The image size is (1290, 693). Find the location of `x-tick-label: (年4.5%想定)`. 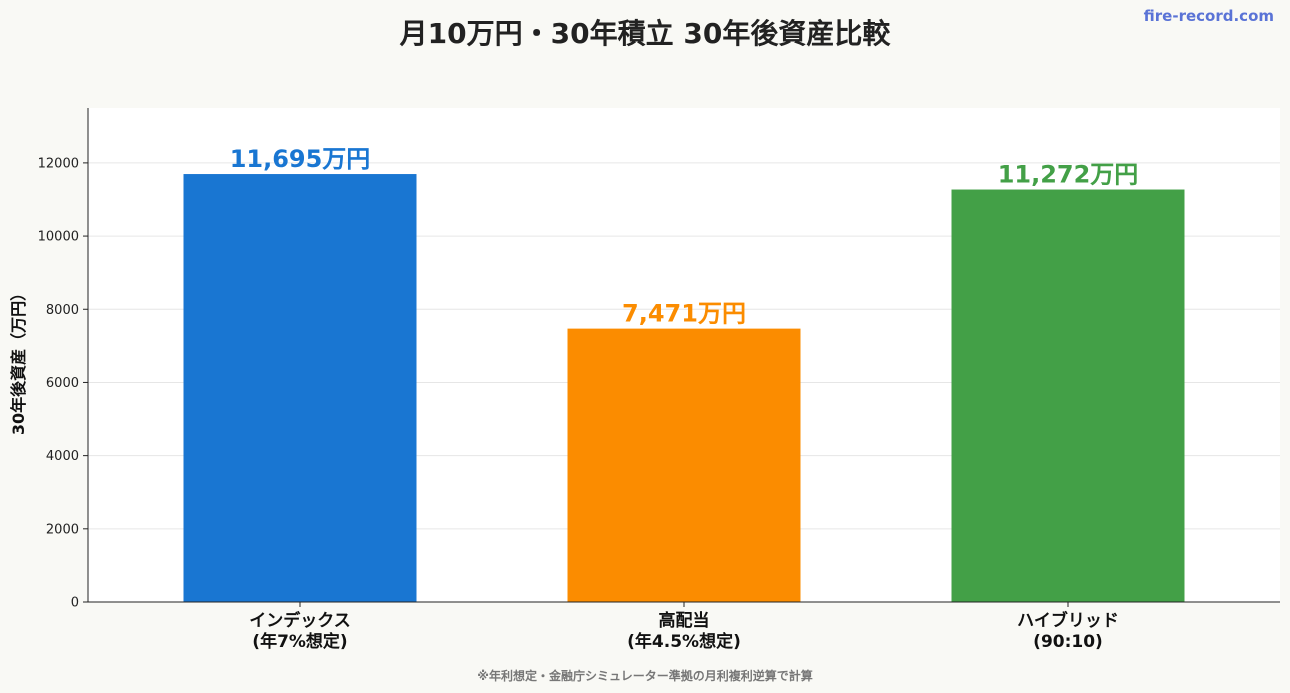

x-tick-label: (年4.5%想定) is located at coordinates (684, 641).